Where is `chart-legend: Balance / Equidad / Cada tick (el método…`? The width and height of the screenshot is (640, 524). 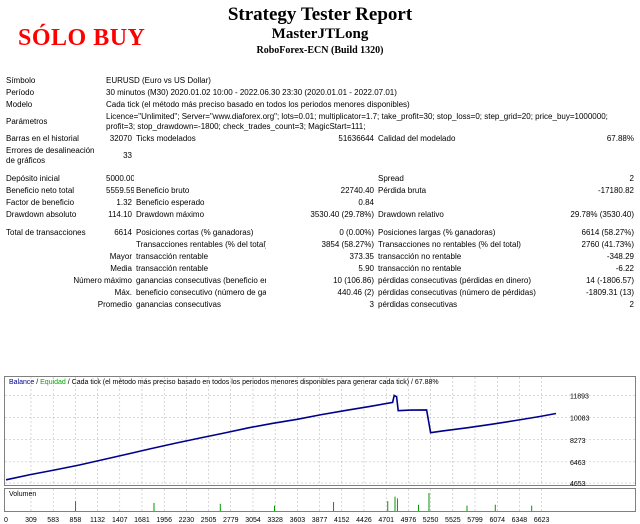 chart-legend: Balance / Equidad / Cada tick (el método… is located at coordinates (224, 382).